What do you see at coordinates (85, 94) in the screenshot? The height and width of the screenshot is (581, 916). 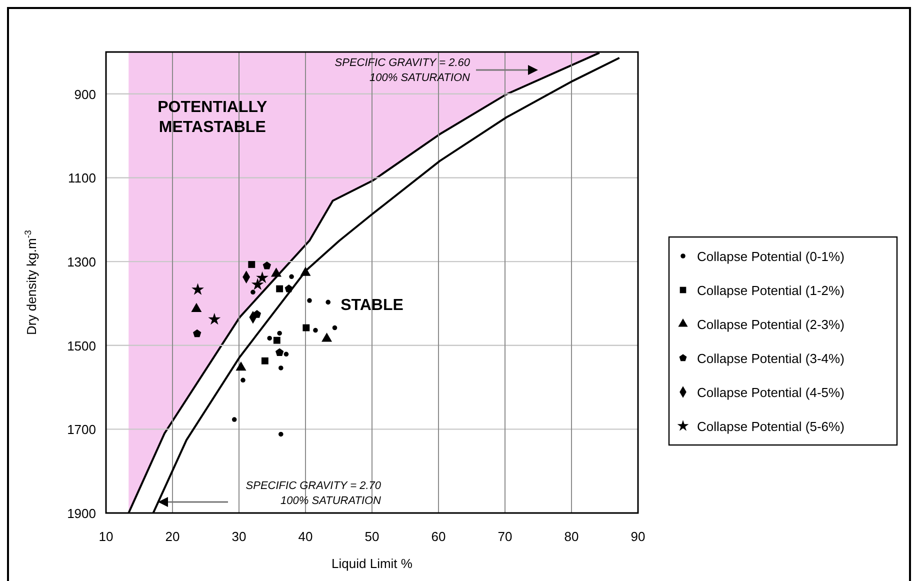 I see `y-tick-label: 900` at bounding box center [85, 94].